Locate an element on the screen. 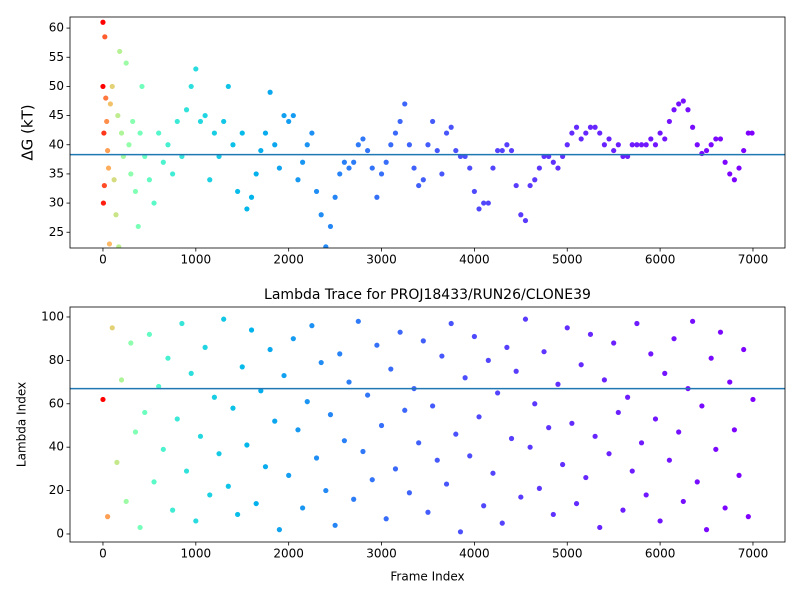 The height and width of the screenshot is (604, 800). y-tick-label: 80 is located at coordinates (56, 360).